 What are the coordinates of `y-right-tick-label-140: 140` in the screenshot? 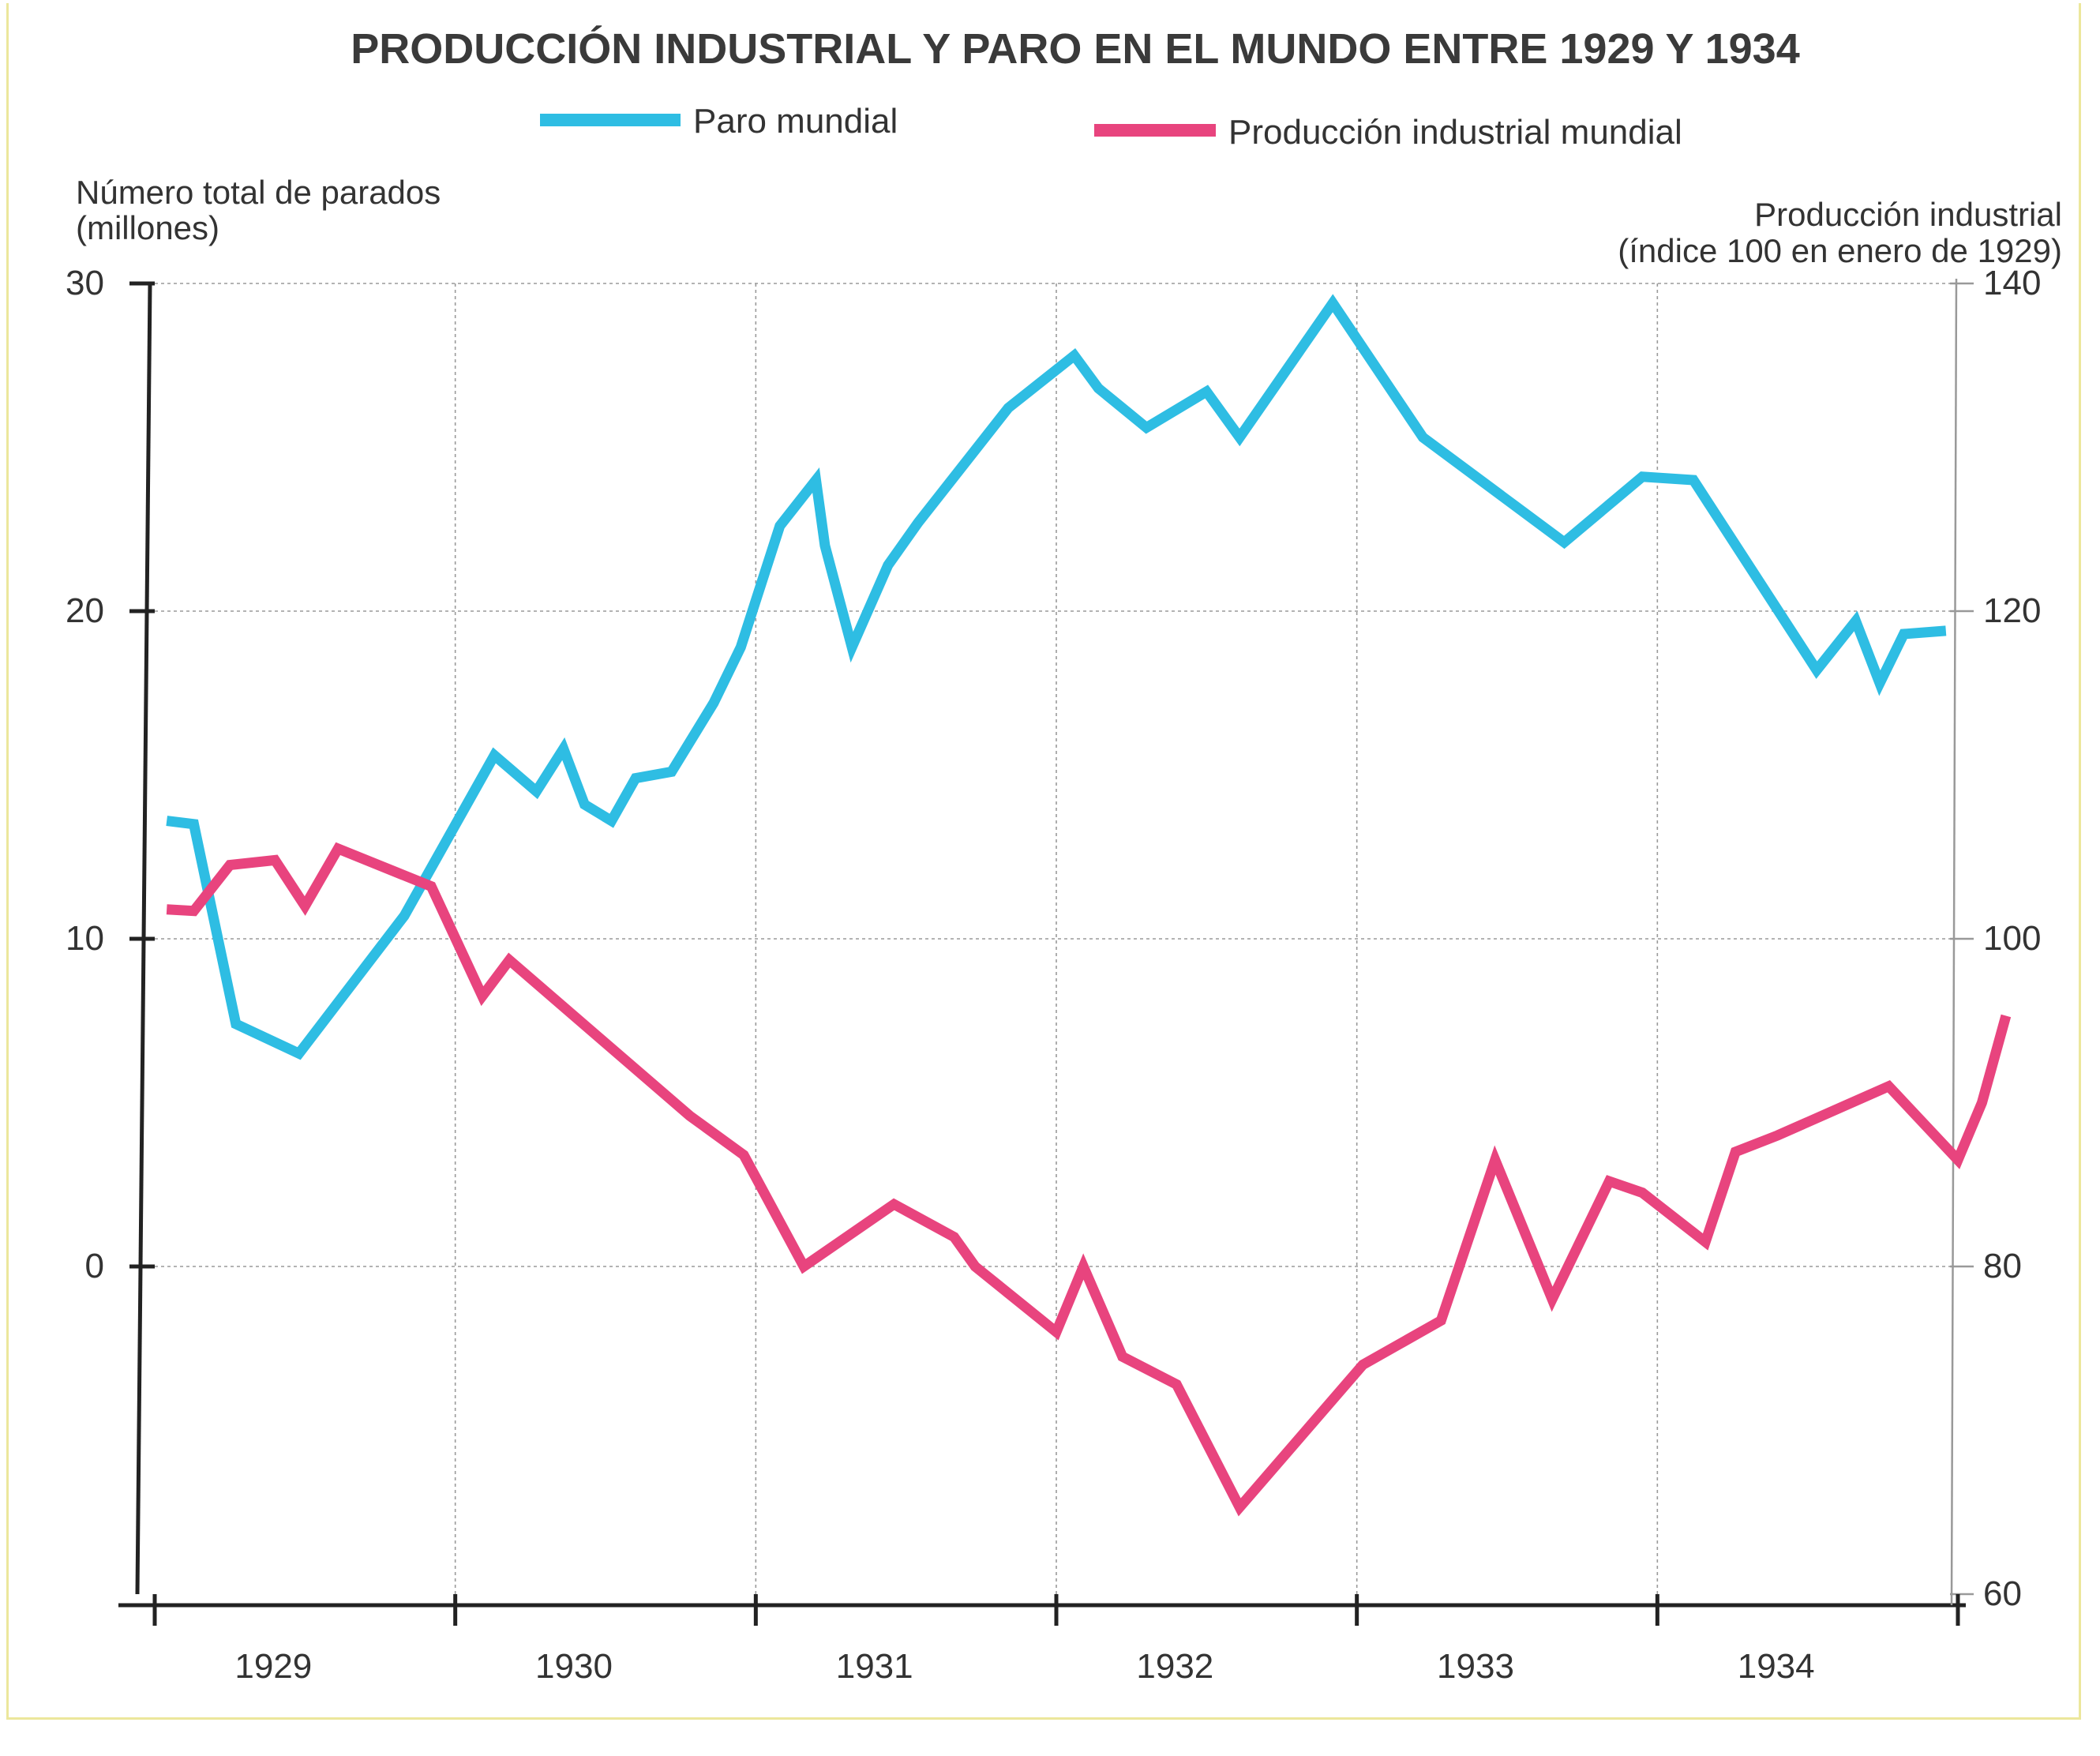 It's located at (2012, 283).